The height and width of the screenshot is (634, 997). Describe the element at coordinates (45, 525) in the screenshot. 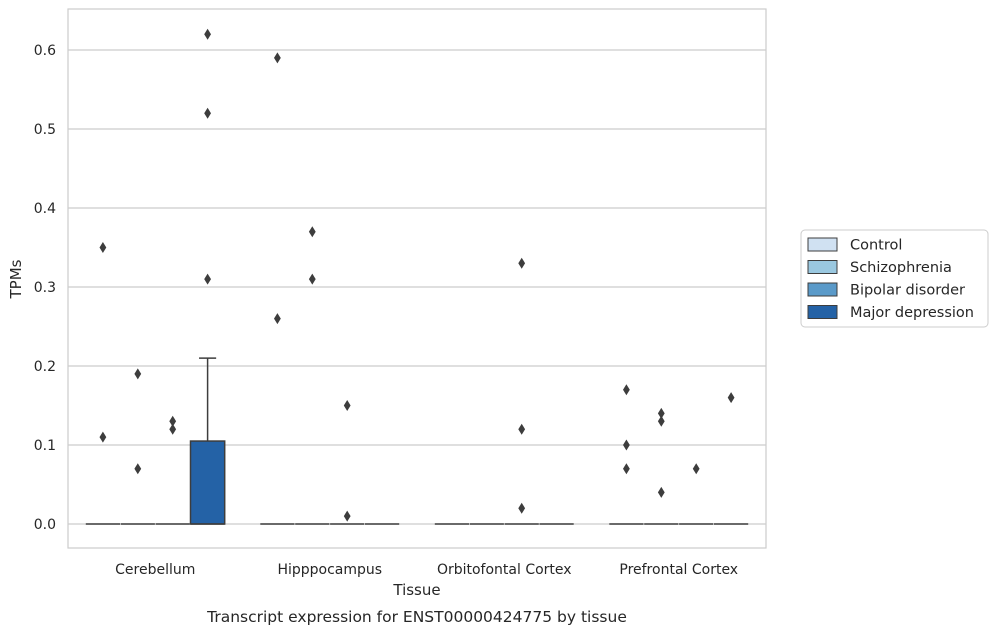

I see `y-tick-label: 0.0` at that location.